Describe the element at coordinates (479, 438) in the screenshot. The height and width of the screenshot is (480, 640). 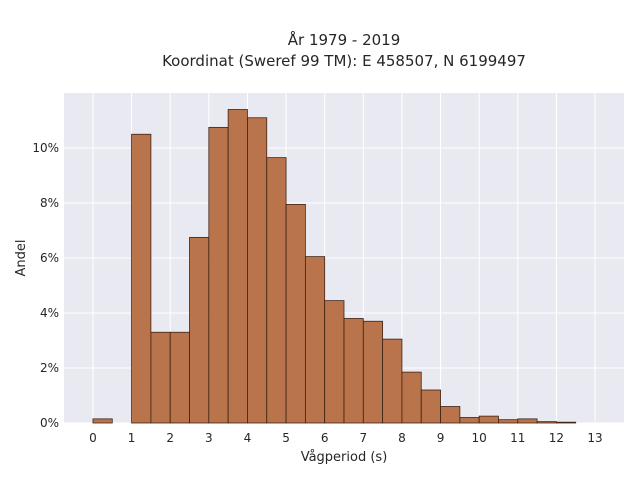
I see `x-tick-label: 10` at that location.